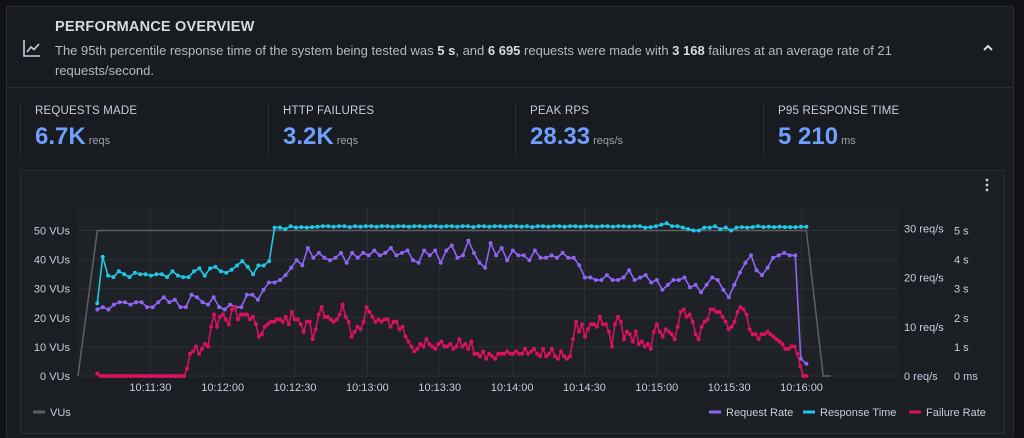 This screenshot has height=438, width=1024. I want to click on x-tick-label: 10:11:30, so click(150, 388).